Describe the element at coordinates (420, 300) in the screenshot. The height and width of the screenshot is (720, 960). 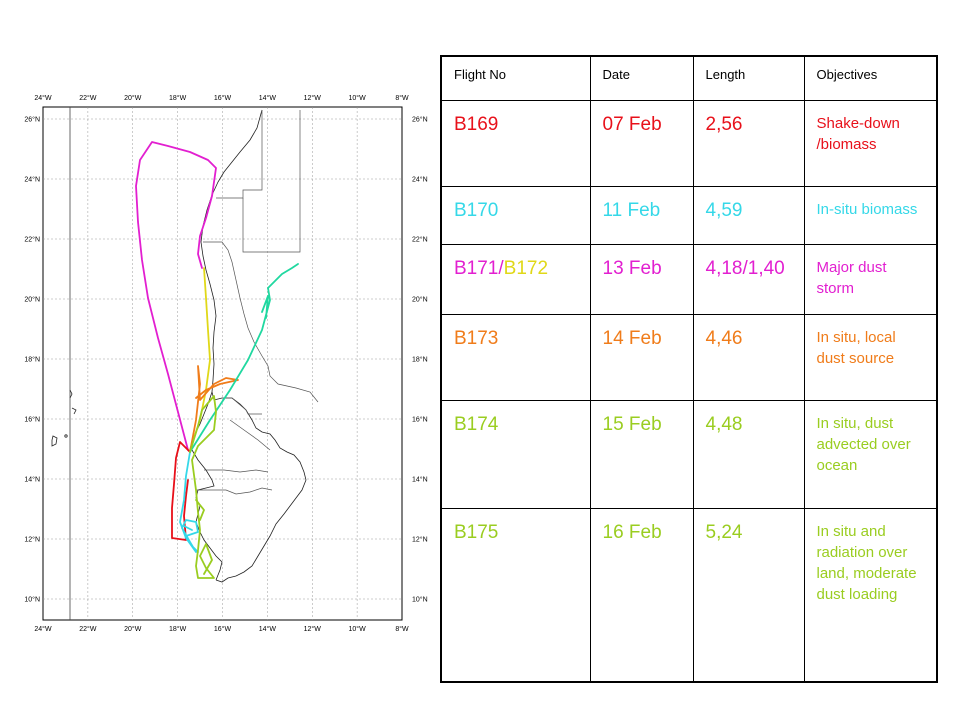
I see `lat-tick-label-right: 20°N` at that location.